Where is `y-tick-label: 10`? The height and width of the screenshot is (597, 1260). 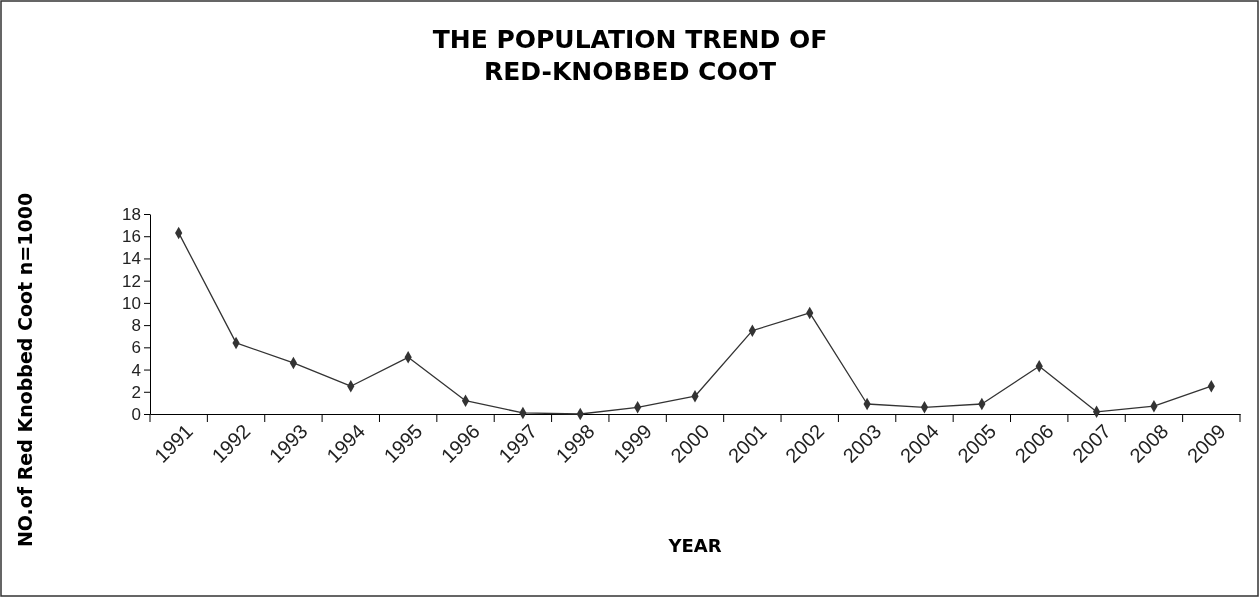 y-tick-label: 10 is located at coordinates (131, 303).